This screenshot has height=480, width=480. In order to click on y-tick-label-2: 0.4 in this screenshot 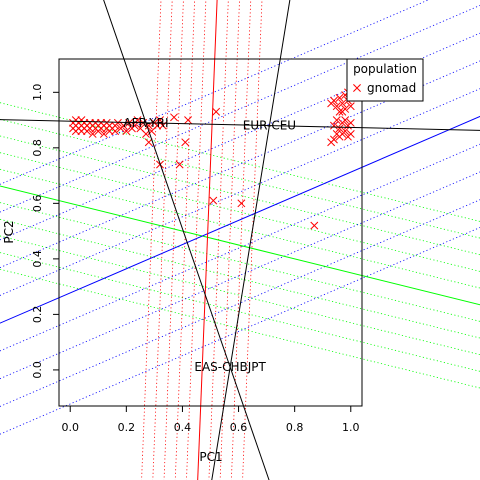, I will do `click(37, 259)`.